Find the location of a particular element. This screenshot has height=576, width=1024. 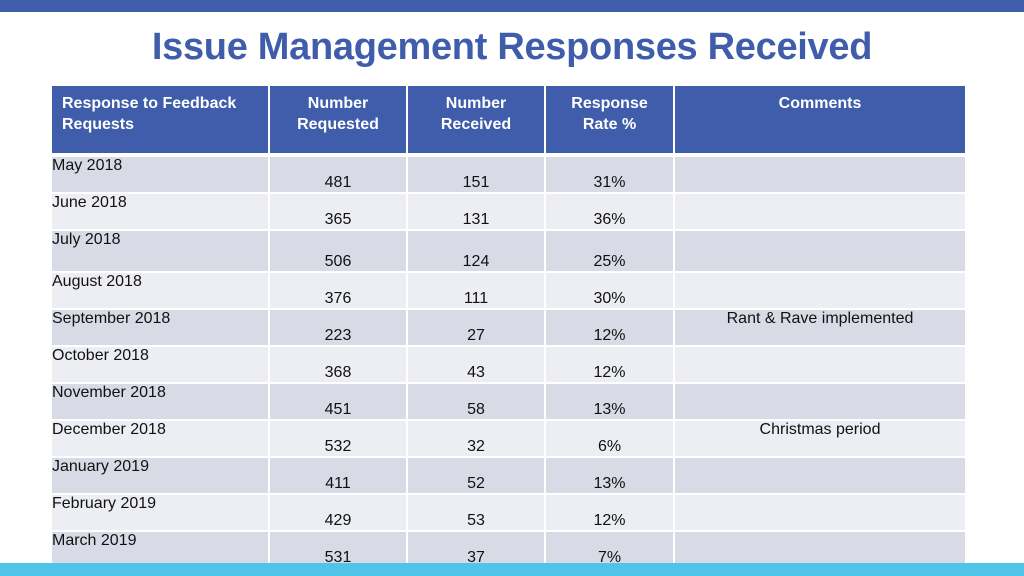

cell-month: January 2019 is located at coordinates (161, 476).